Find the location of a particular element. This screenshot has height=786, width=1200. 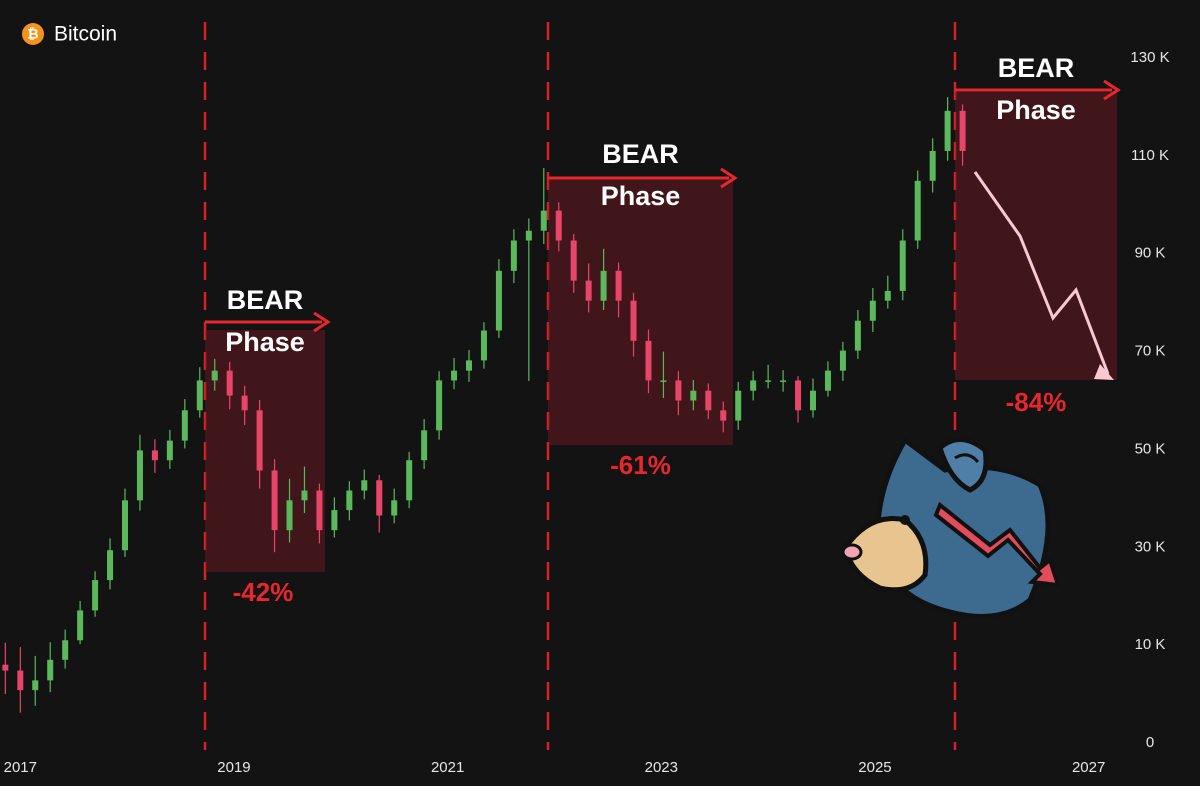

y-tick-label: 30 K is located at coordinates (1150, 546).